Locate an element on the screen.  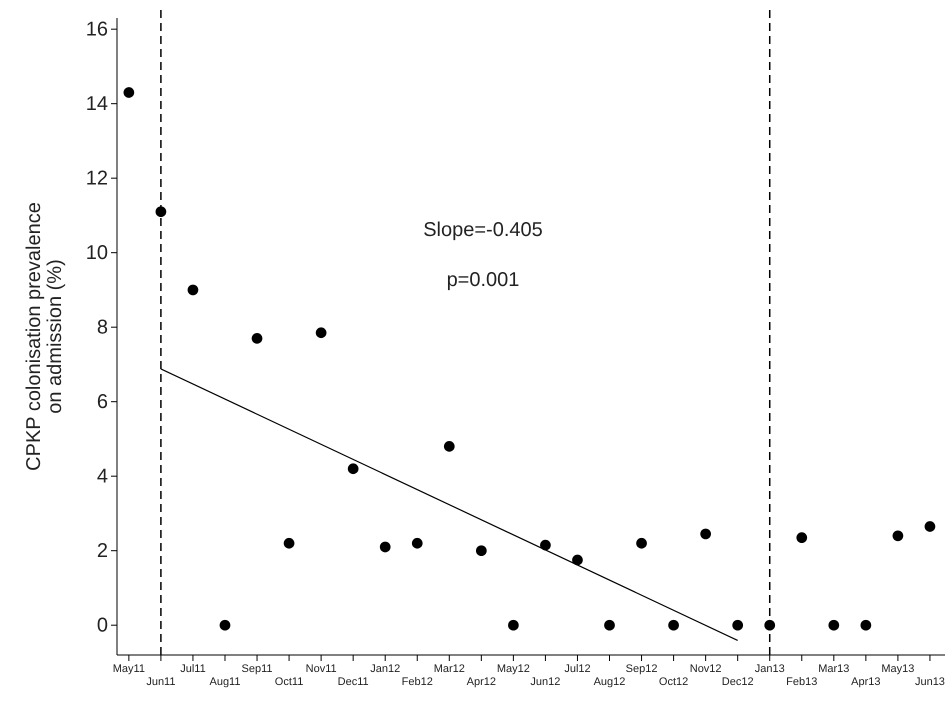
x-tick-label: Aug11 is located at coordinates (224, 682).